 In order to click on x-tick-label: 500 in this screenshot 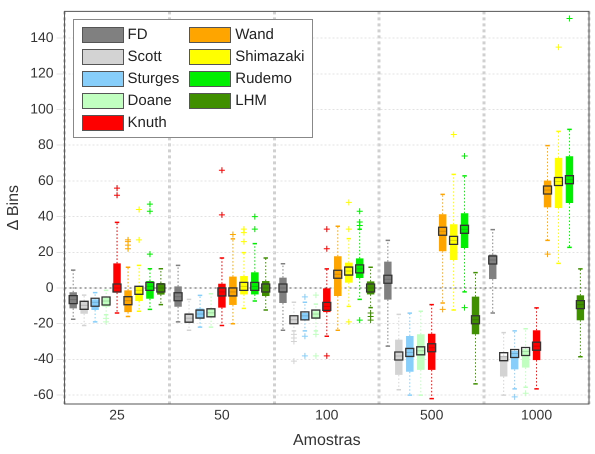, I will do `click(432, 414)`.